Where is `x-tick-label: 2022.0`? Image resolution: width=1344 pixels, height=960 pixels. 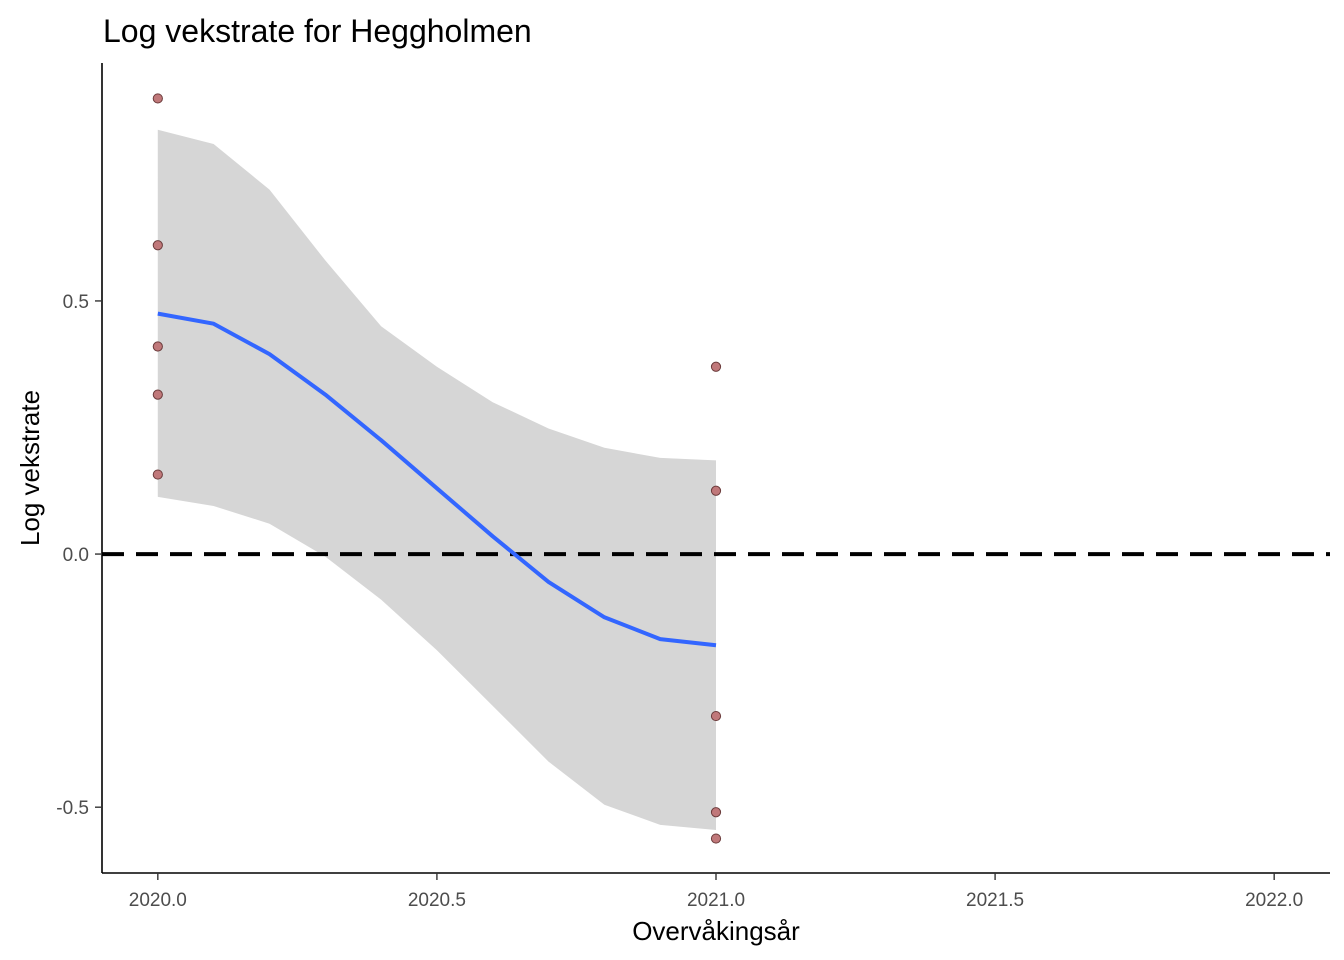
x-tick-label: 2022.0 is located at coordinates (1274, 900).